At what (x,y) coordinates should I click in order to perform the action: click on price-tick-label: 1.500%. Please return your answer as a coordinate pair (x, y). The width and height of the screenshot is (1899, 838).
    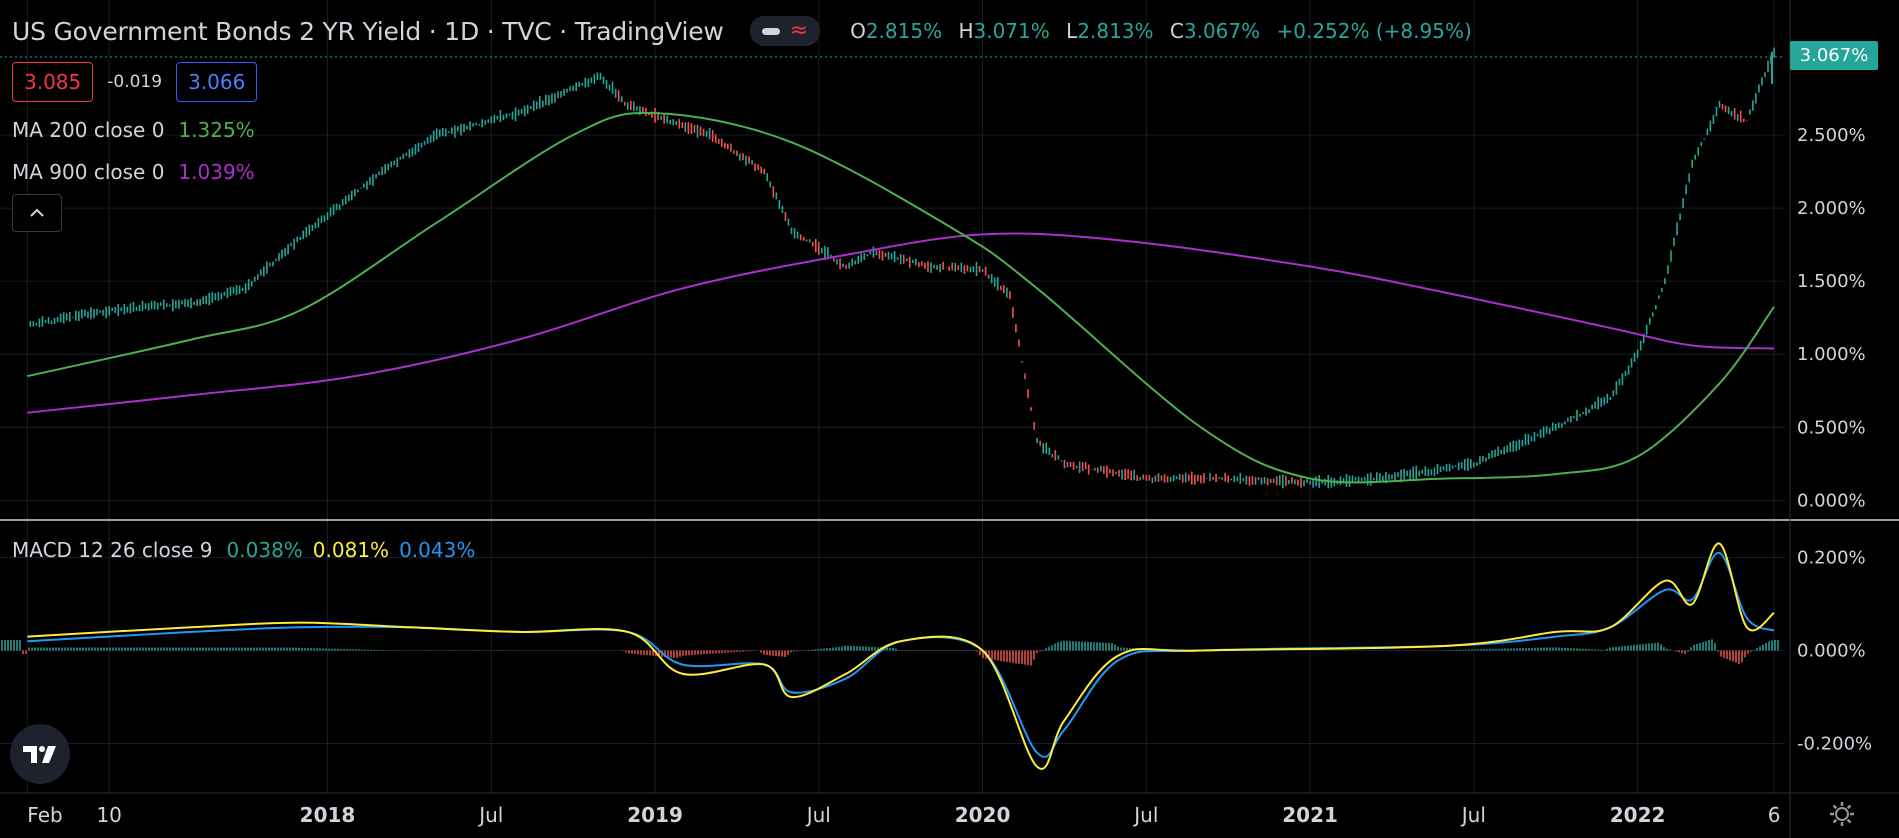
    Looking at the image, I should click on (1831, 281).